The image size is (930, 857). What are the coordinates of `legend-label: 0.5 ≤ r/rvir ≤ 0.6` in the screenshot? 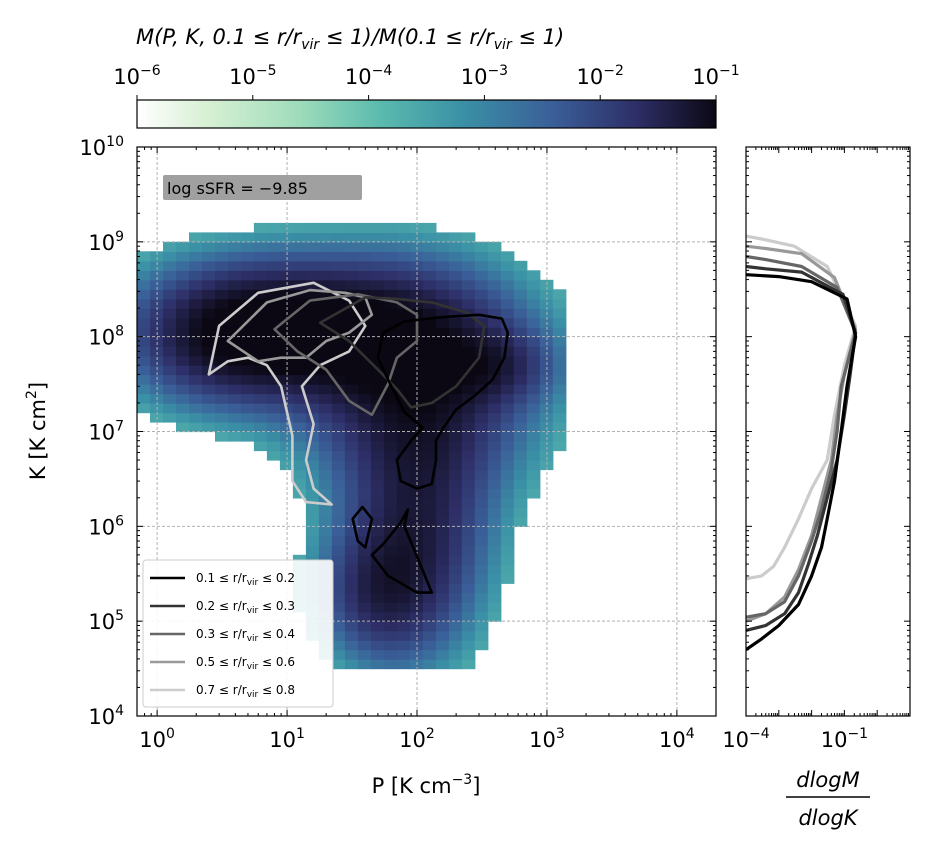 It's located at (245, 663).